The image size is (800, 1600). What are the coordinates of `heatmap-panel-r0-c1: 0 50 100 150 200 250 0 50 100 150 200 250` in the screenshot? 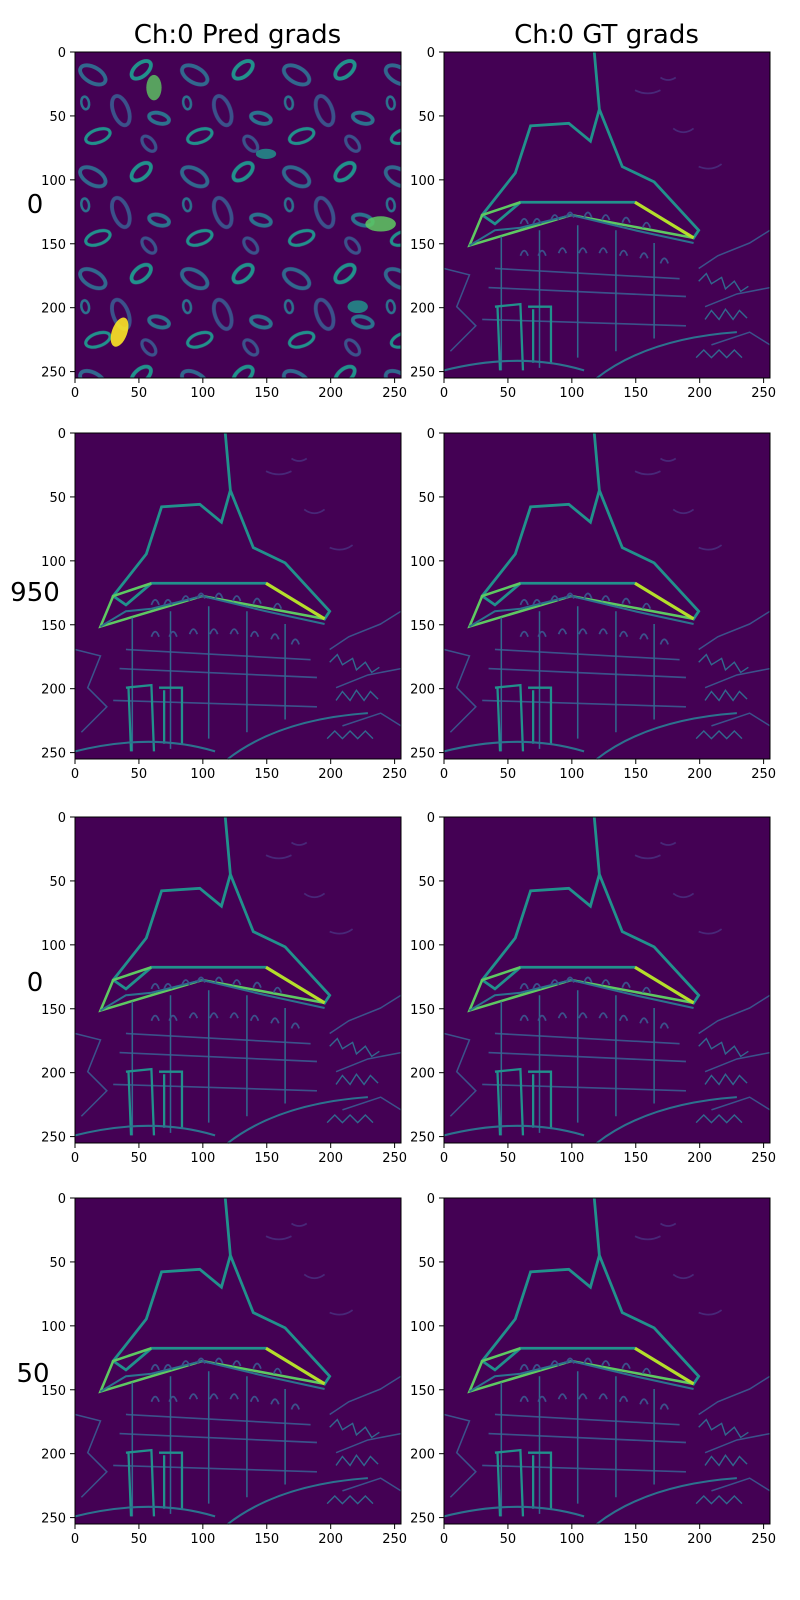 It's located at (593, 223).